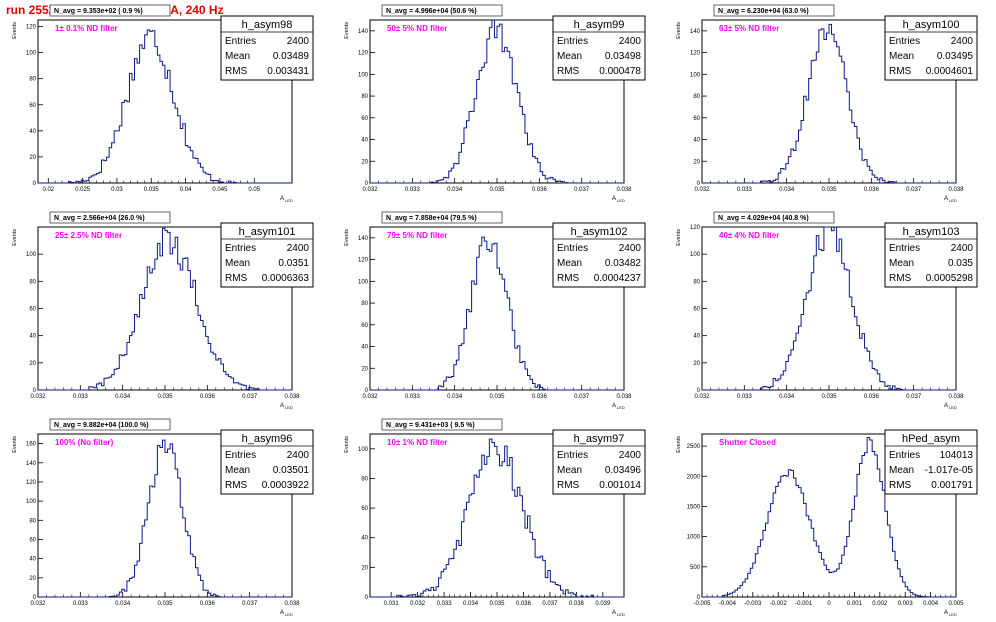  Describe the element at coordinates (48, 190) in the screenshot. I see `x-tick-label: 0.02` at that location.